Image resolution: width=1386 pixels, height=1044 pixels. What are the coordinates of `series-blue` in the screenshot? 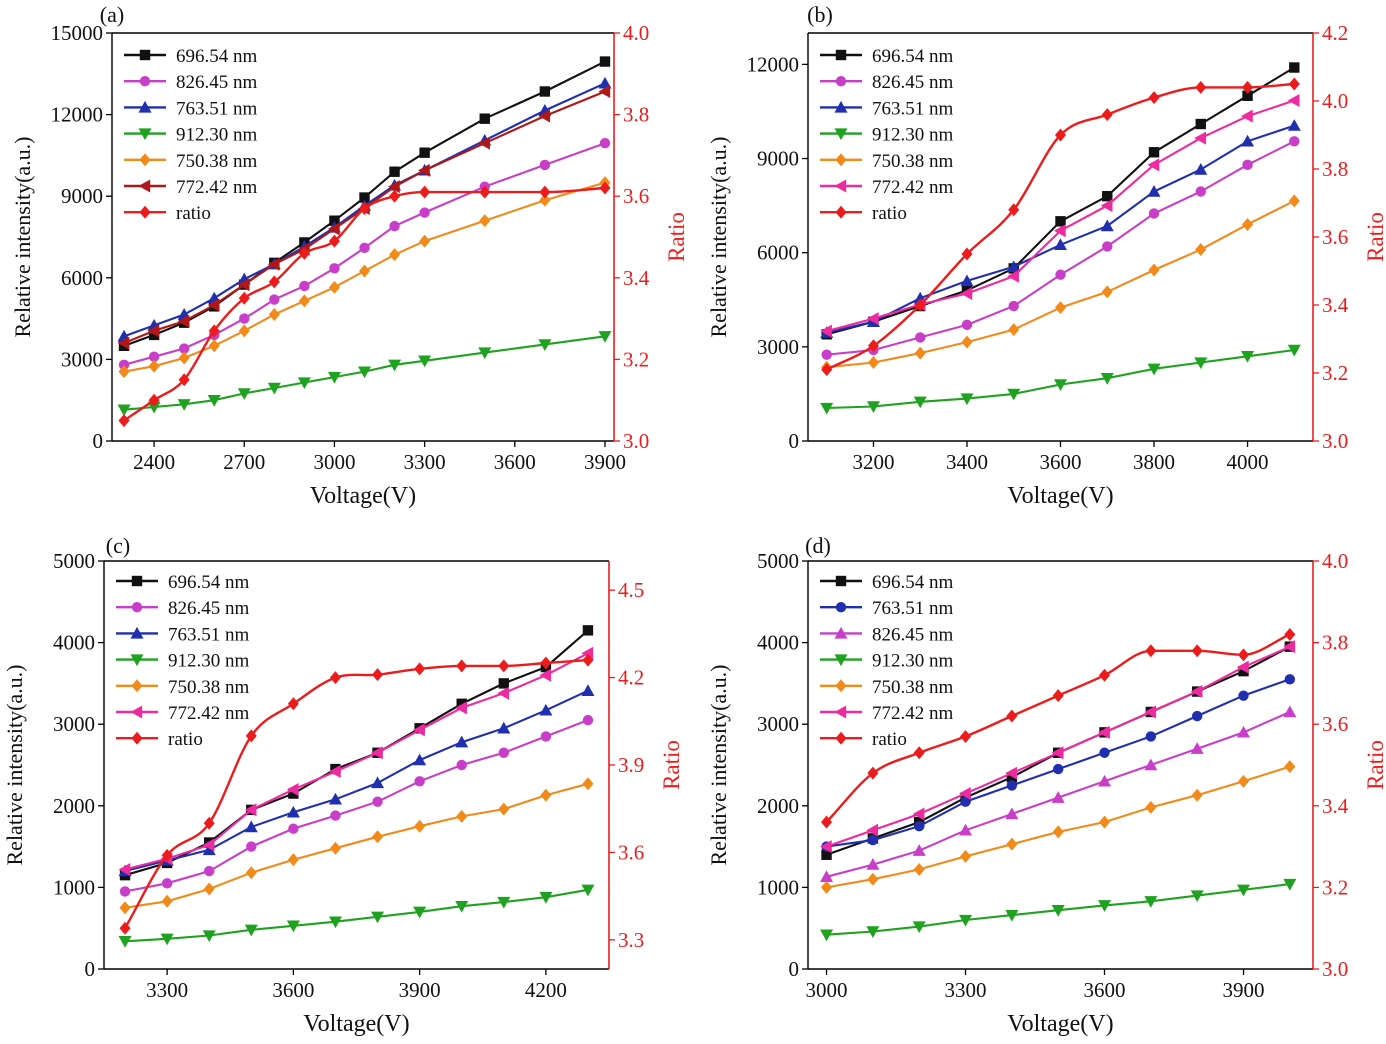 It's located at (1058, 763).